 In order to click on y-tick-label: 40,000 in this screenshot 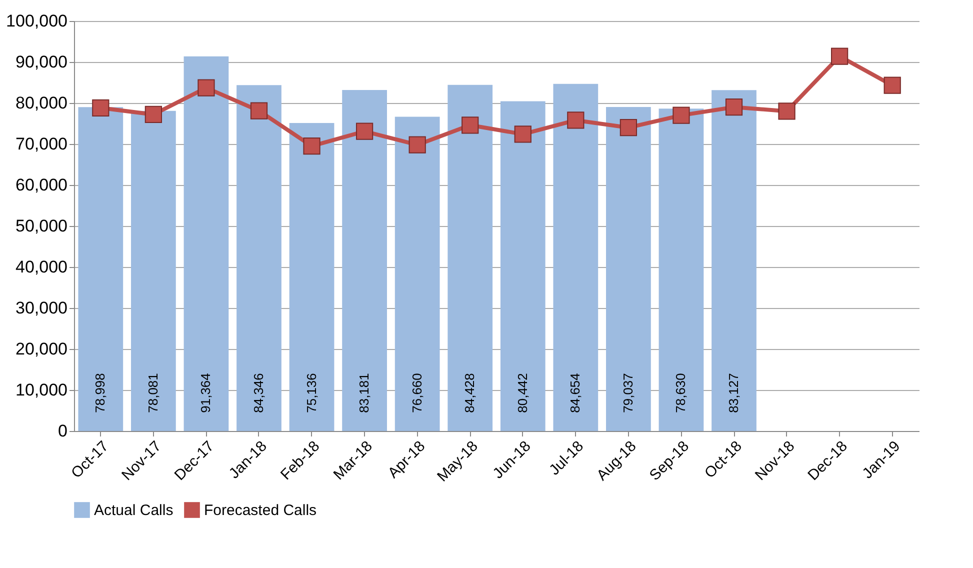, I will do `click(42, 267)`.